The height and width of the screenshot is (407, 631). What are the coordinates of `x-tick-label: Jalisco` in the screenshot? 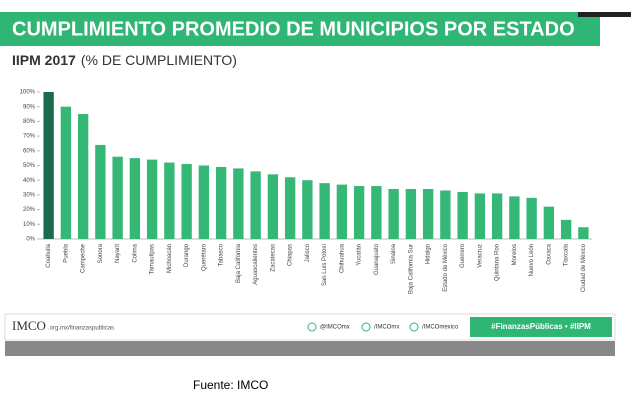 It's located at (308, 252).